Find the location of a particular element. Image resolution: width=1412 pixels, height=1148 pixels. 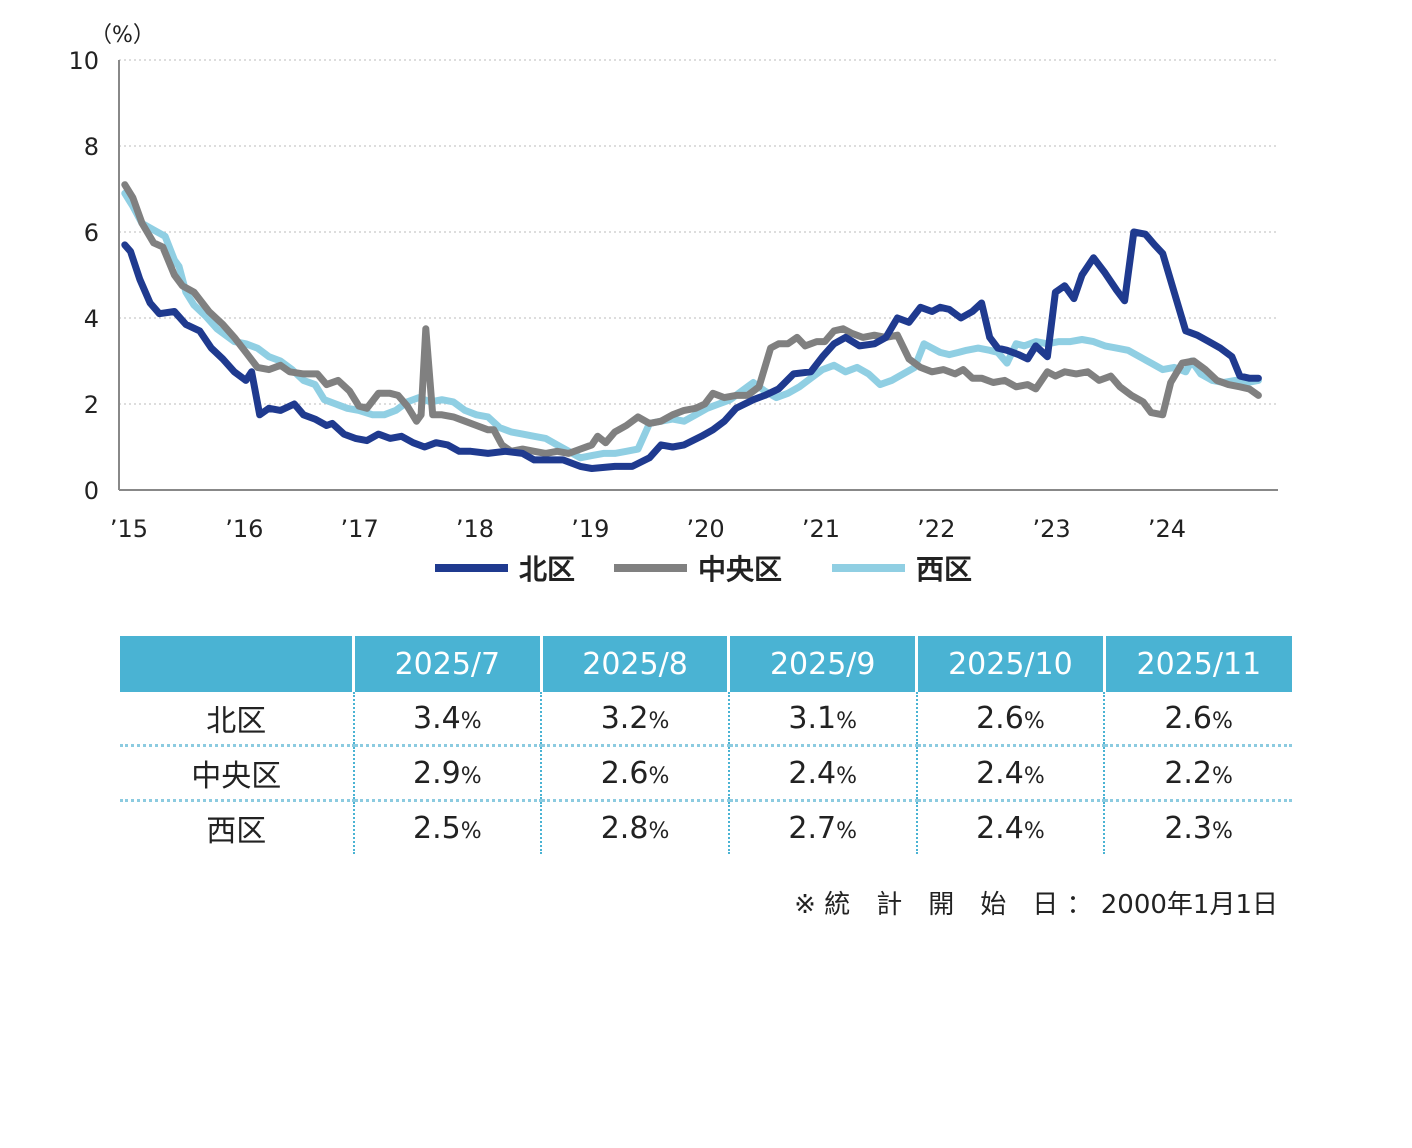

y-axis-ticks: 0 2 4 6 8 10 is located at coordinates (83, 276).